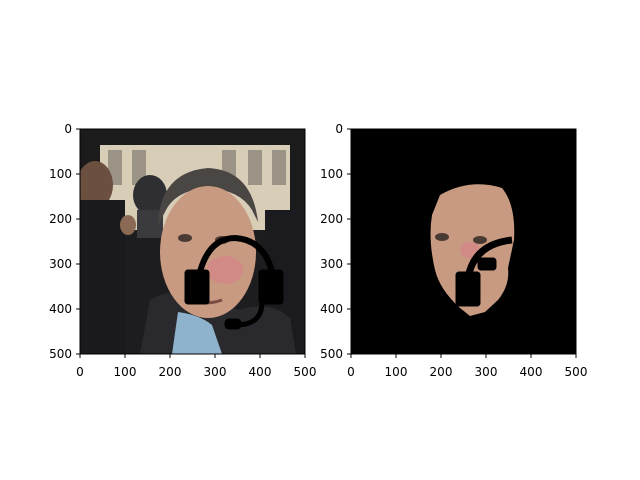 Image resolution: width=640 pixels, height=480 pixels. What do you see at coordinates (260, 372) in the screenshot?
I see `left-x-tick-label: 400` at bounding box center [260, 372].